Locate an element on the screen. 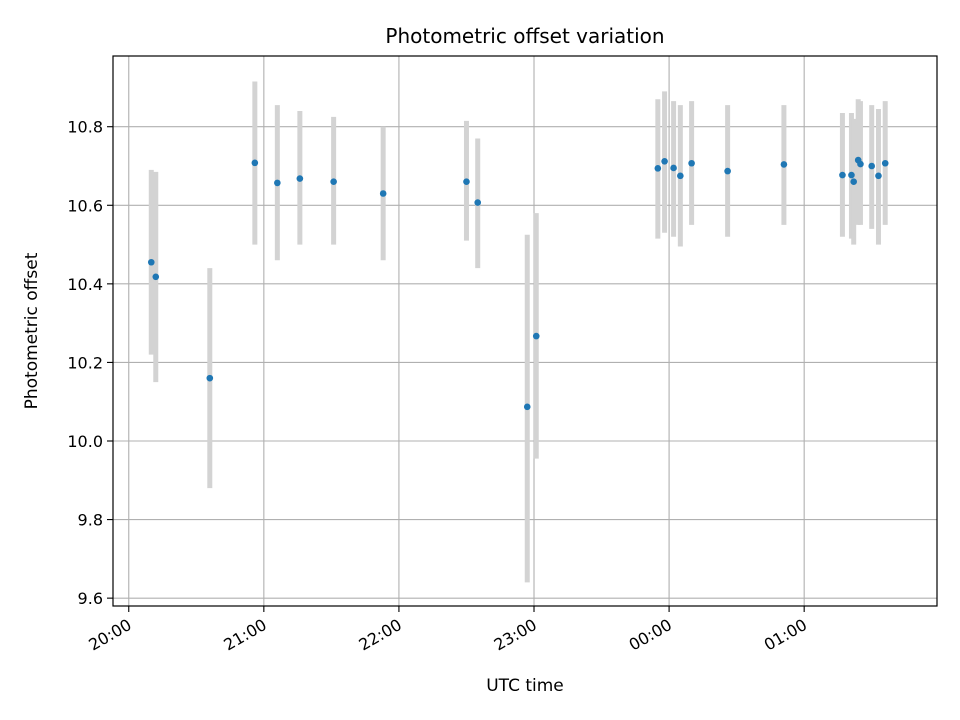  y-tick-label: 9.8 is located at coordinates (90, 520).